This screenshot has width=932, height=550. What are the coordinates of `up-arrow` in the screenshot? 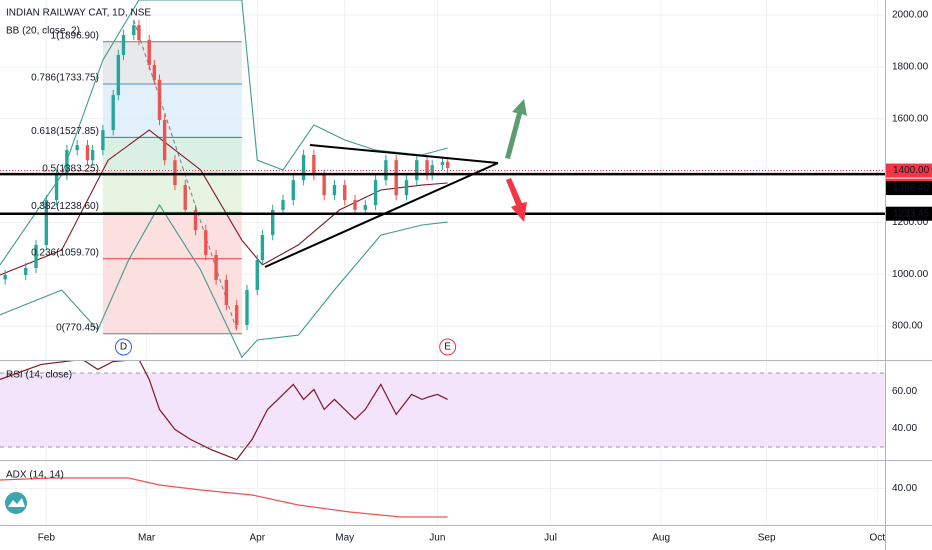 It's located at (516, 129).